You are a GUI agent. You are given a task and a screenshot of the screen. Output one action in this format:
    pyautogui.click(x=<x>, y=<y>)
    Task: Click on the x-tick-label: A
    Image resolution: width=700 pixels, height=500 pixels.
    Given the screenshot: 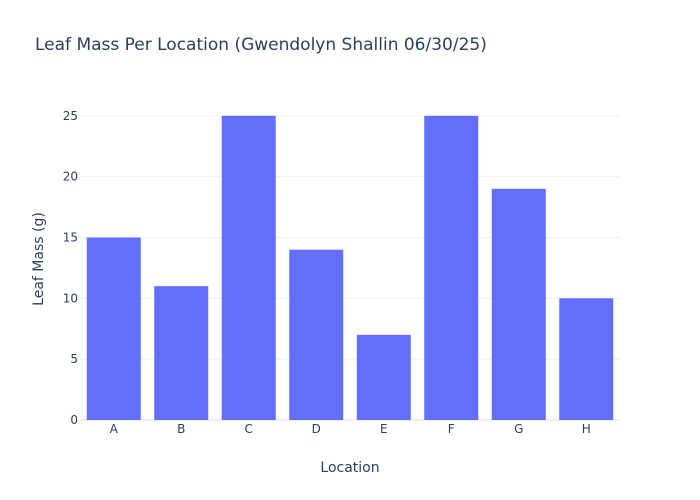 What is the action you would take?
    pyautogui.click(x=114, y=429)
    